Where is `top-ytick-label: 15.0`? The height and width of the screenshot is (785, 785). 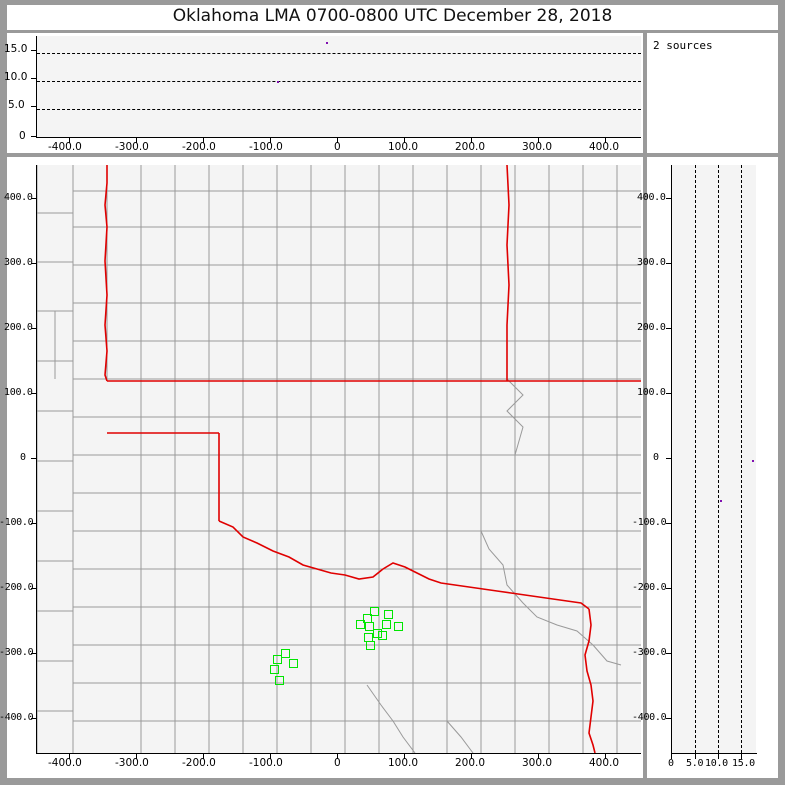 top-ytick-label: 15.0 is located at coordinates (16, 49).